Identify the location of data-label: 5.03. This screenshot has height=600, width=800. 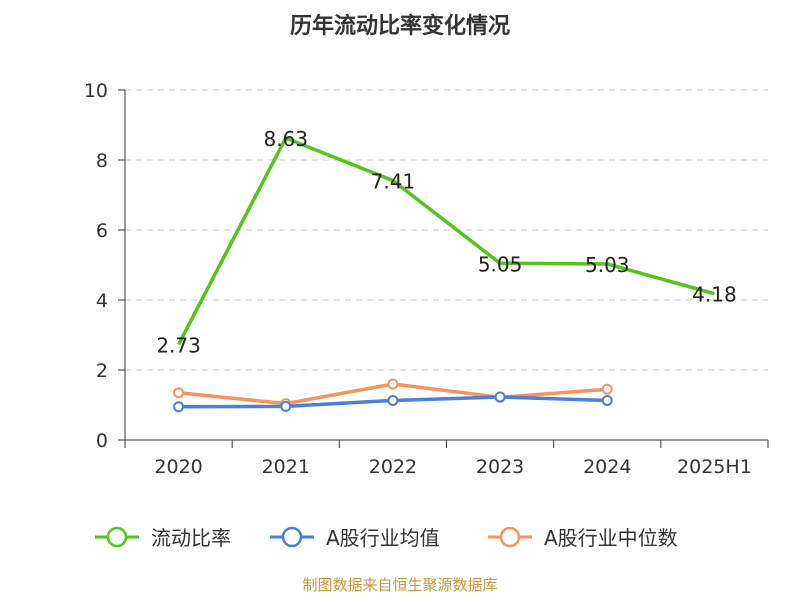
(607, 265).